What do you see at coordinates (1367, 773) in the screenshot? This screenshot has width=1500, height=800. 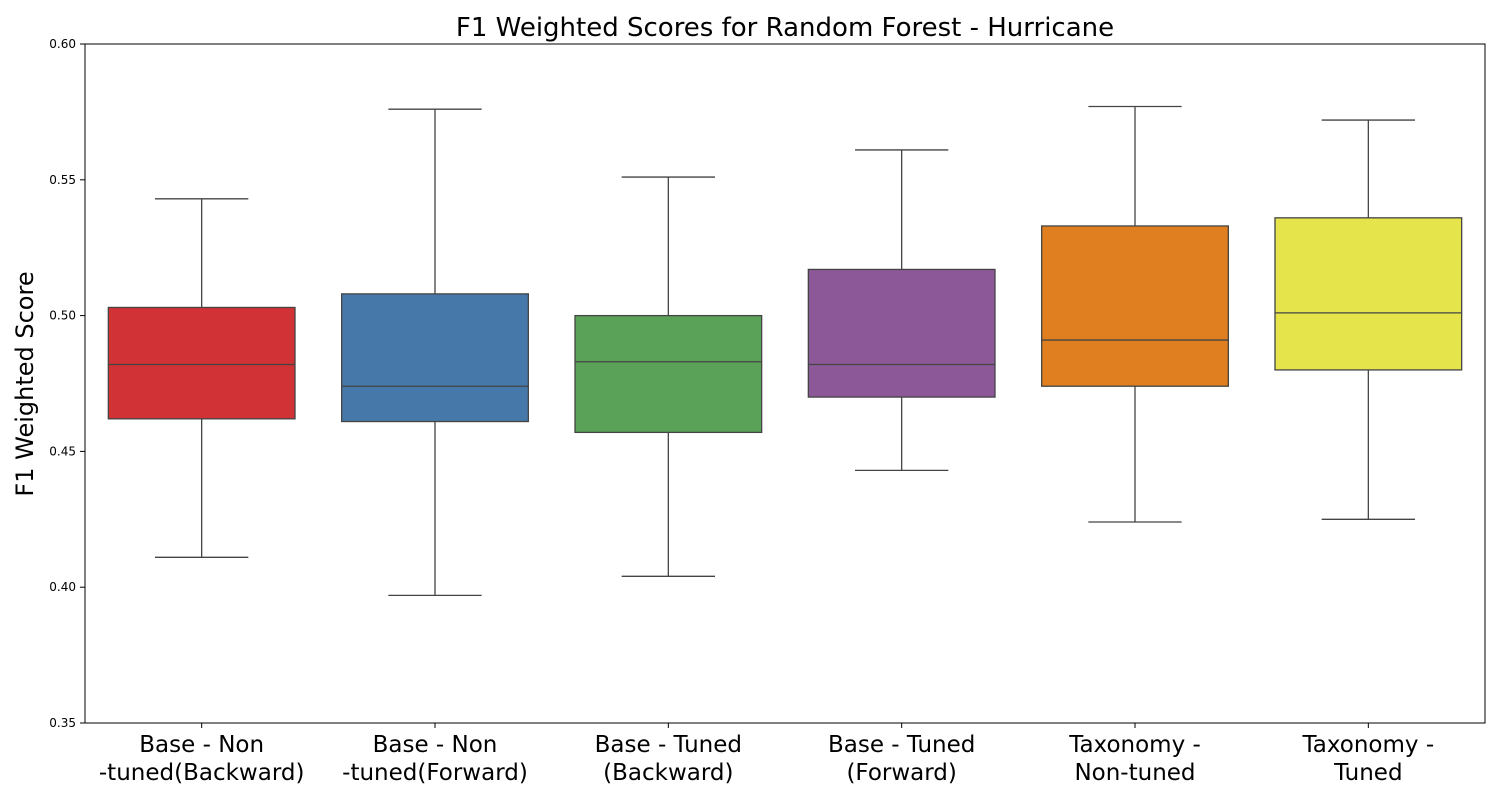 I see `x-tick-label: Tuned` at bounding box center [1367, 773].